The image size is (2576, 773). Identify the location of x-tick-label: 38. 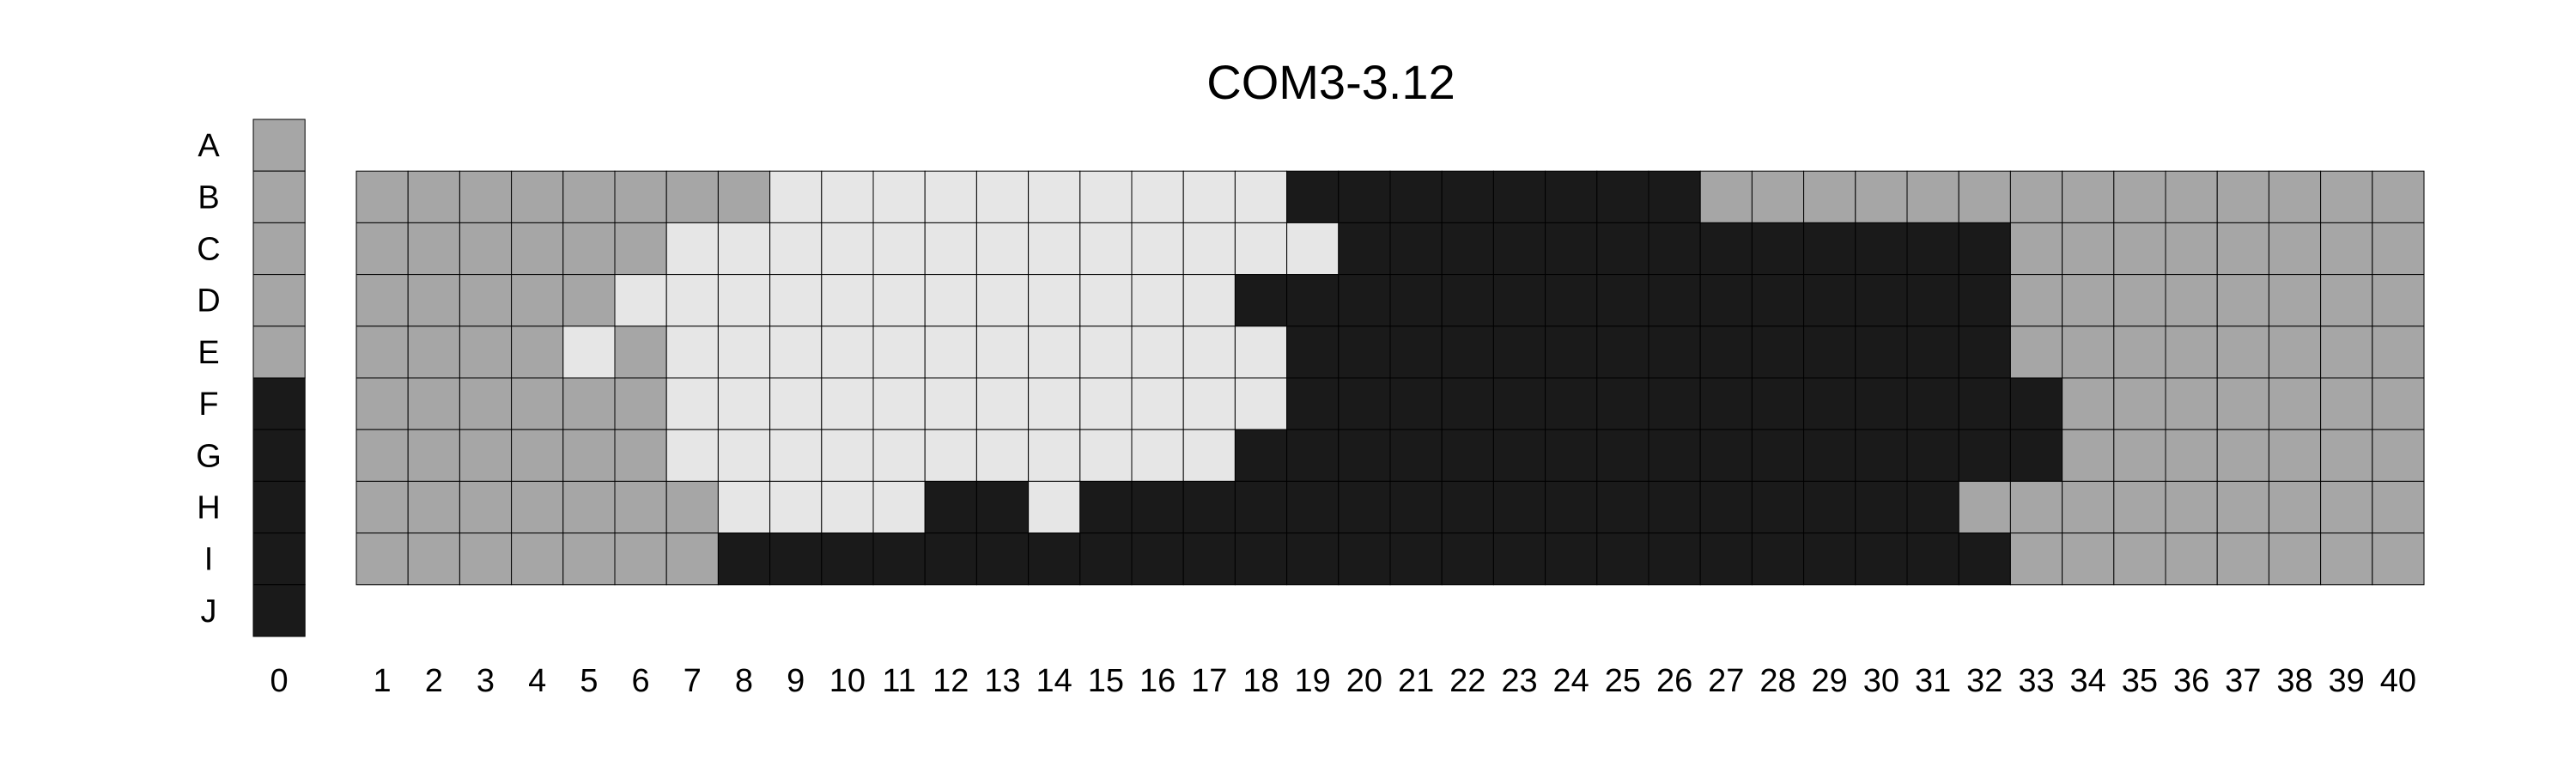
(2294, 681).